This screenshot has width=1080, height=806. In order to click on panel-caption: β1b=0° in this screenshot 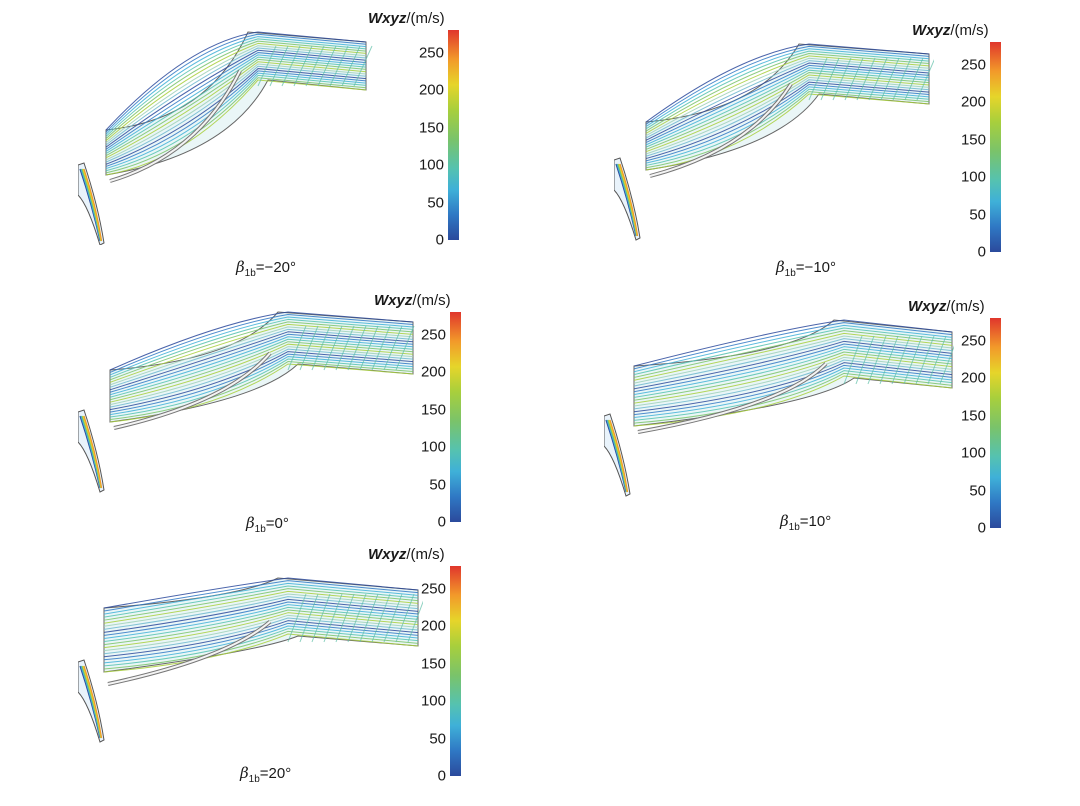, I will do `click(267, 524)`.